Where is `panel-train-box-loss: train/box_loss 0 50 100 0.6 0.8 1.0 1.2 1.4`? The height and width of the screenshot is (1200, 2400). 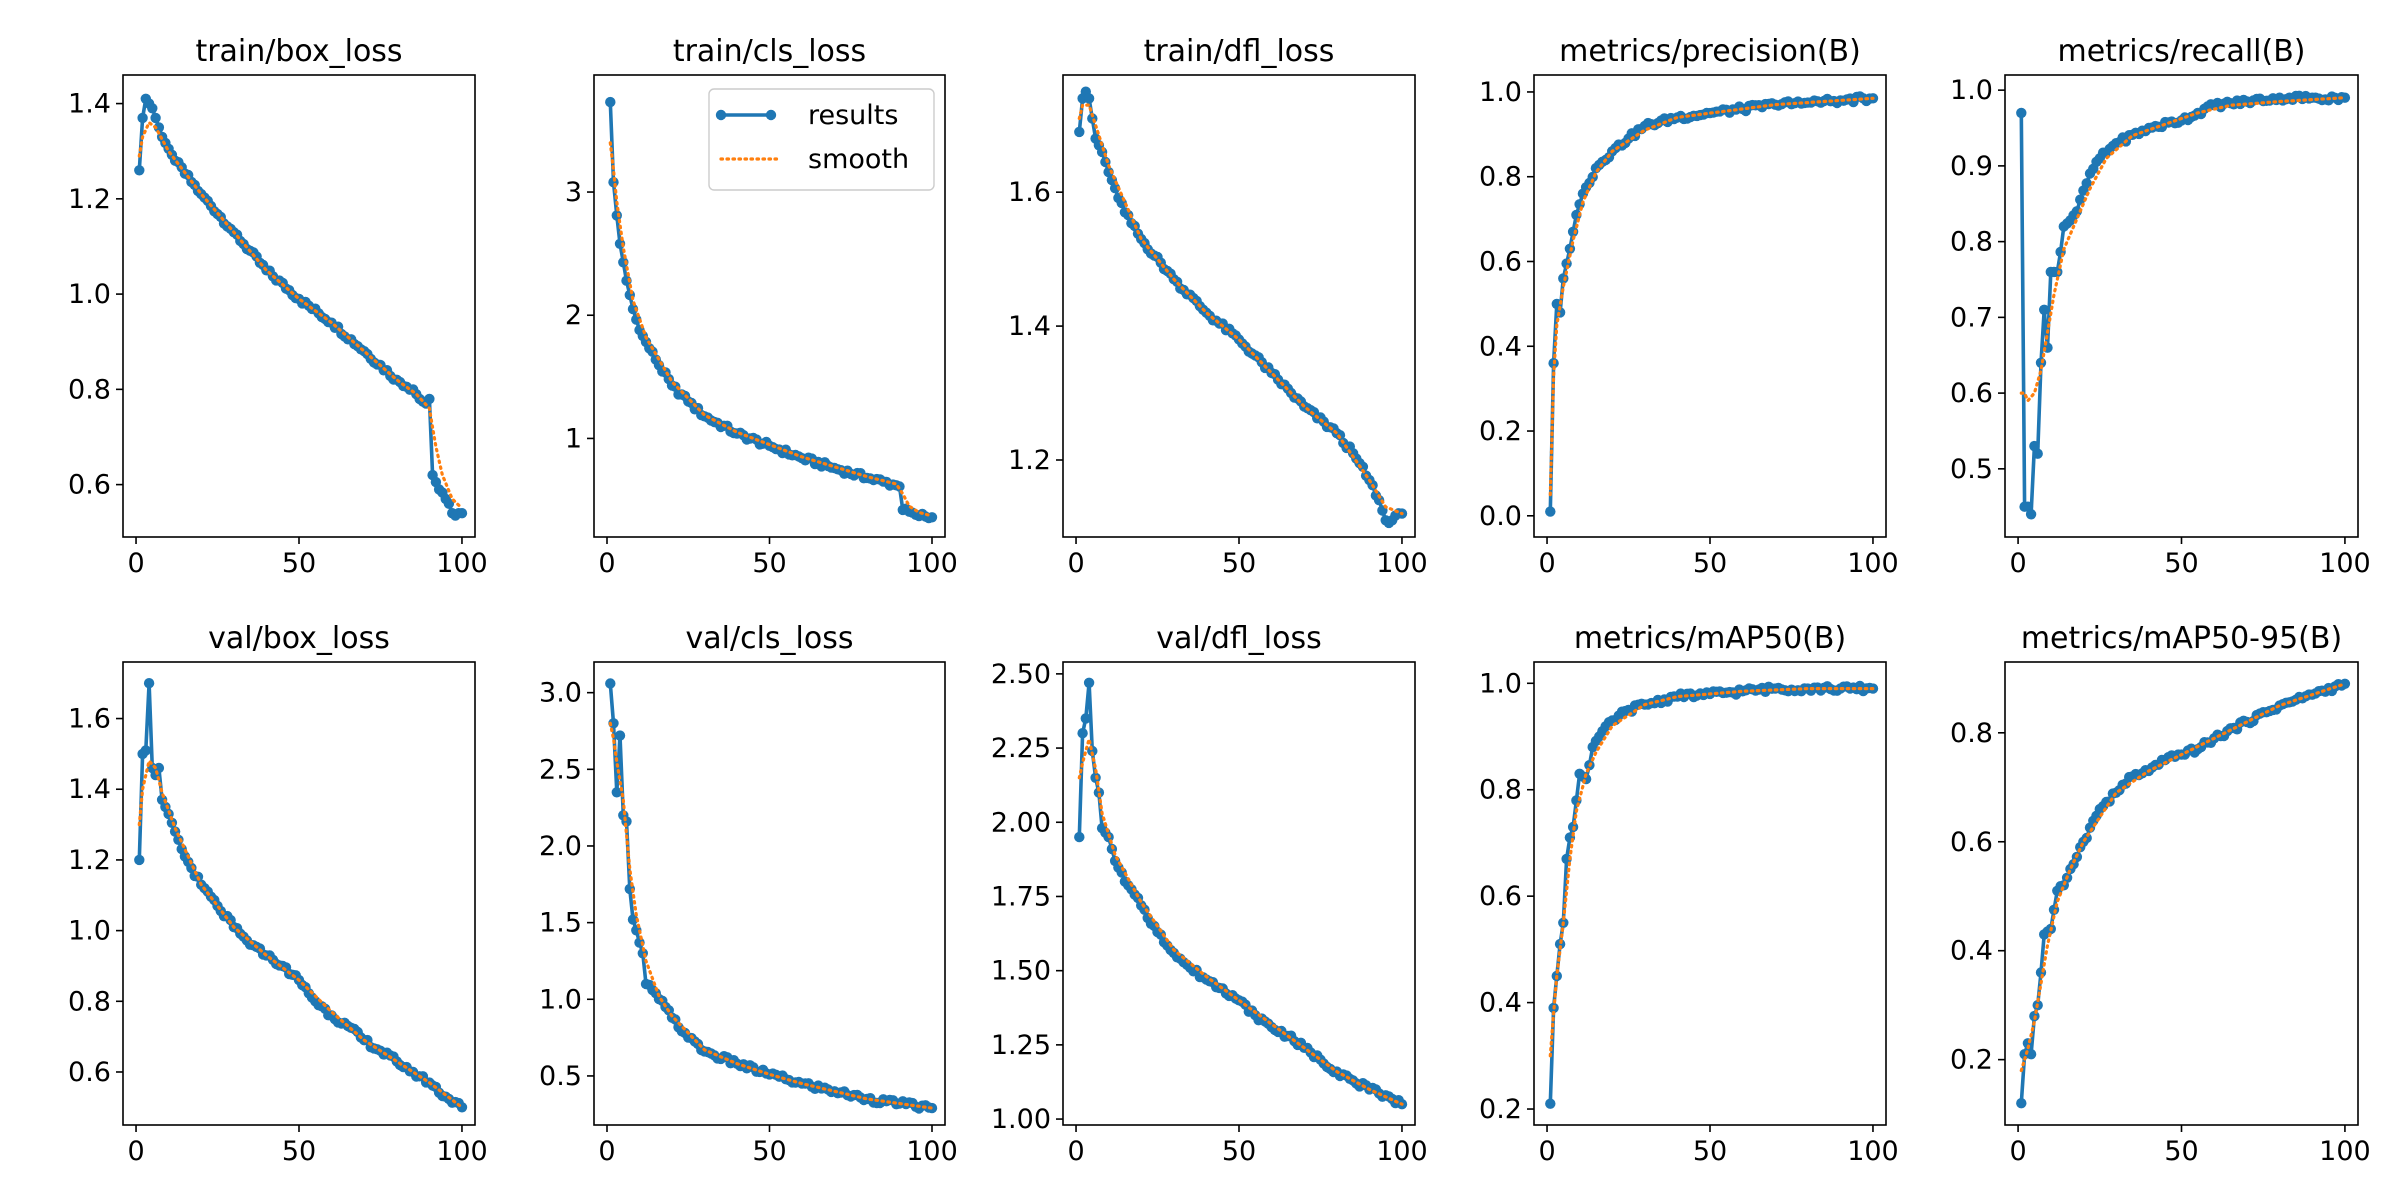 panel-train-box-loss: train/box_loss 0 50 100 0.6 0.8 1.0 1.2 1.4 is located at coordinates (278, 306).